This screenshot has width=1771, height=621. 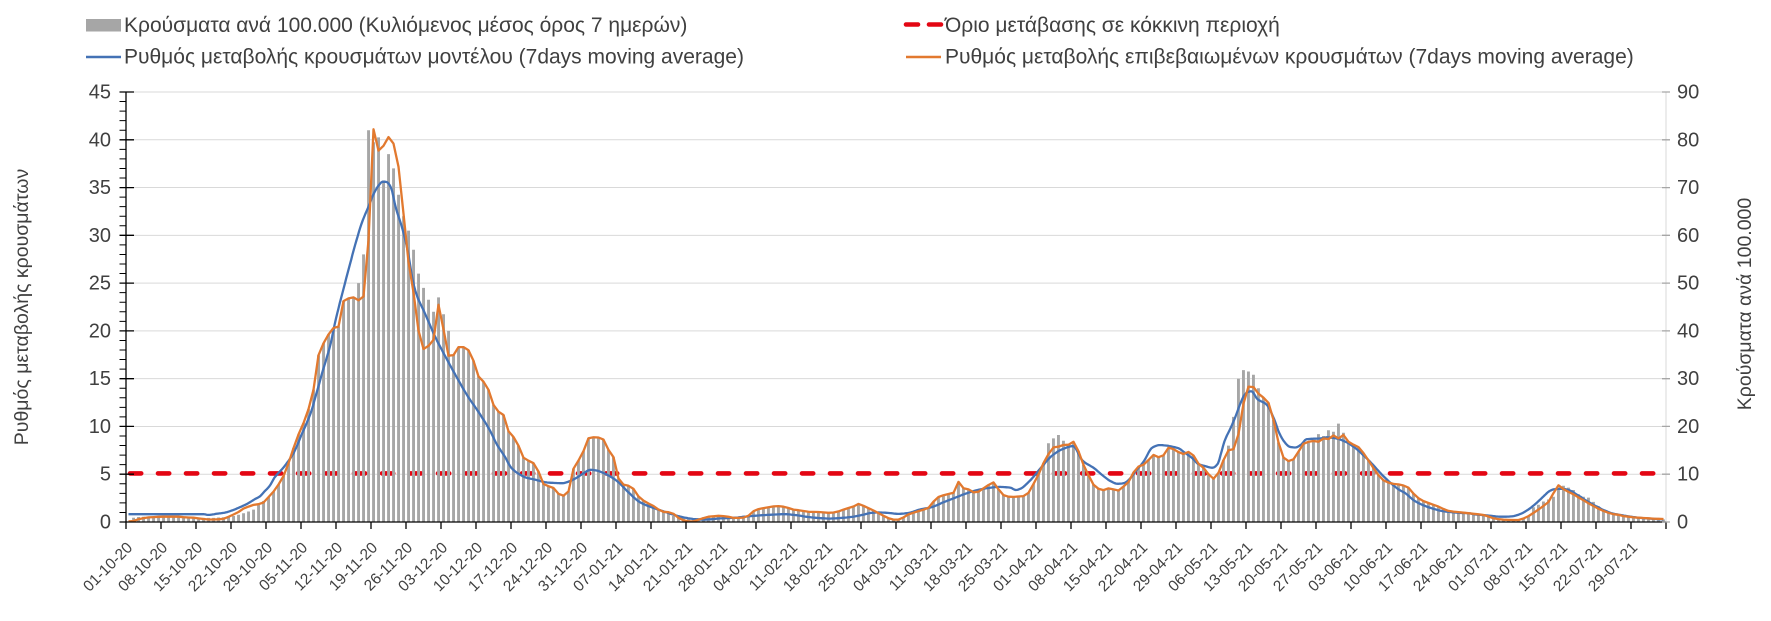 I want to click on svg-text:Όριο μετάβασης σε κόκκινη περι: Όριο μετάβασης σε κόκκινη περιοχή, so click(x=1112, y=25).